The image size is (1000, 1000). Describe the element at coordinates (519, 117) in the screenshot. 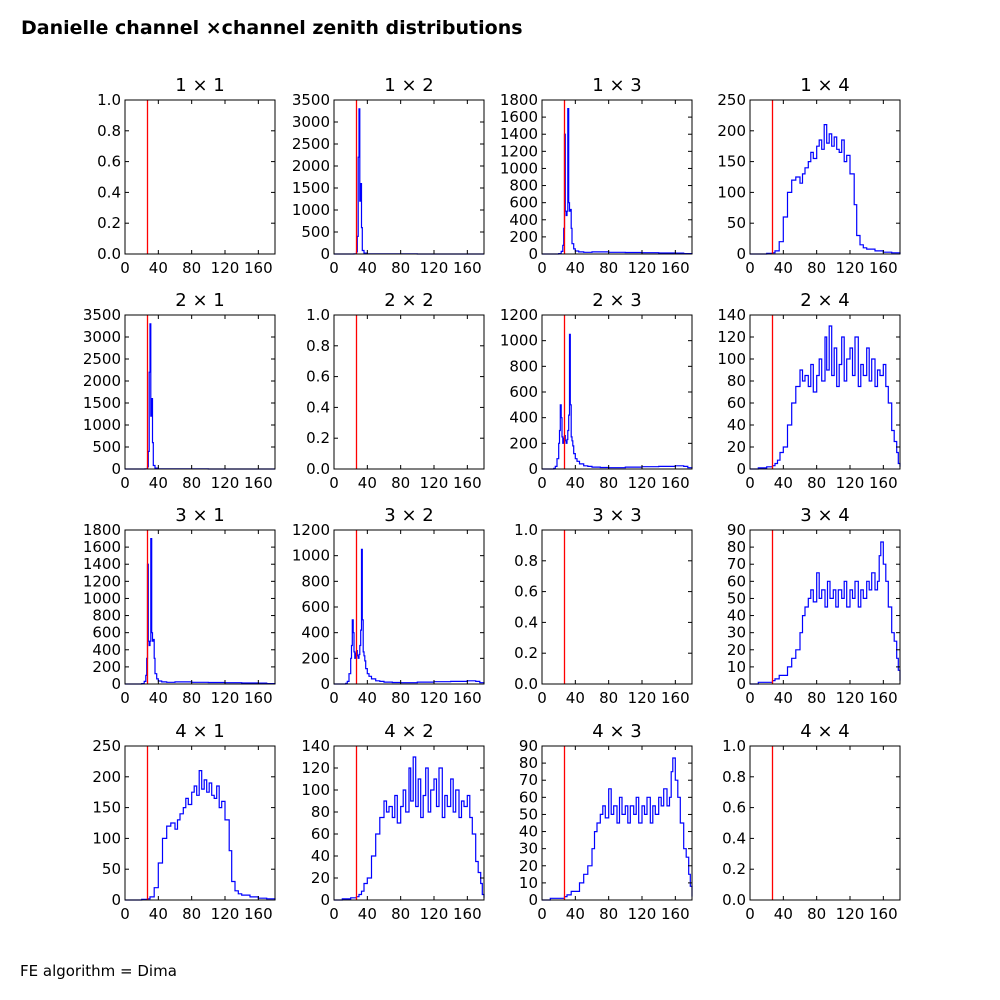

I see `y-tick-label: 1600` at that location.